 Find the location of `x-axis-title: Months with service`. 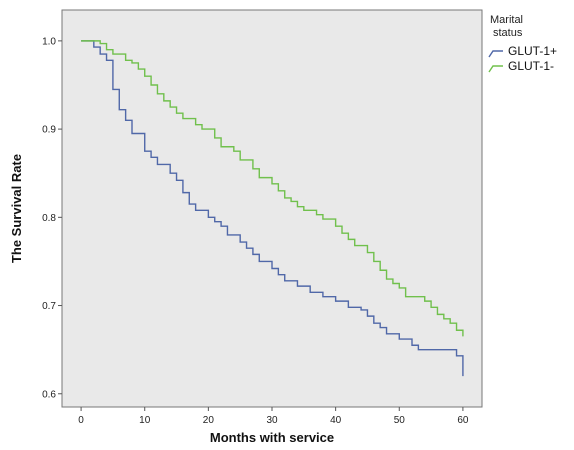

x-axis-title: Months with service is located at coordinates (272, 437).